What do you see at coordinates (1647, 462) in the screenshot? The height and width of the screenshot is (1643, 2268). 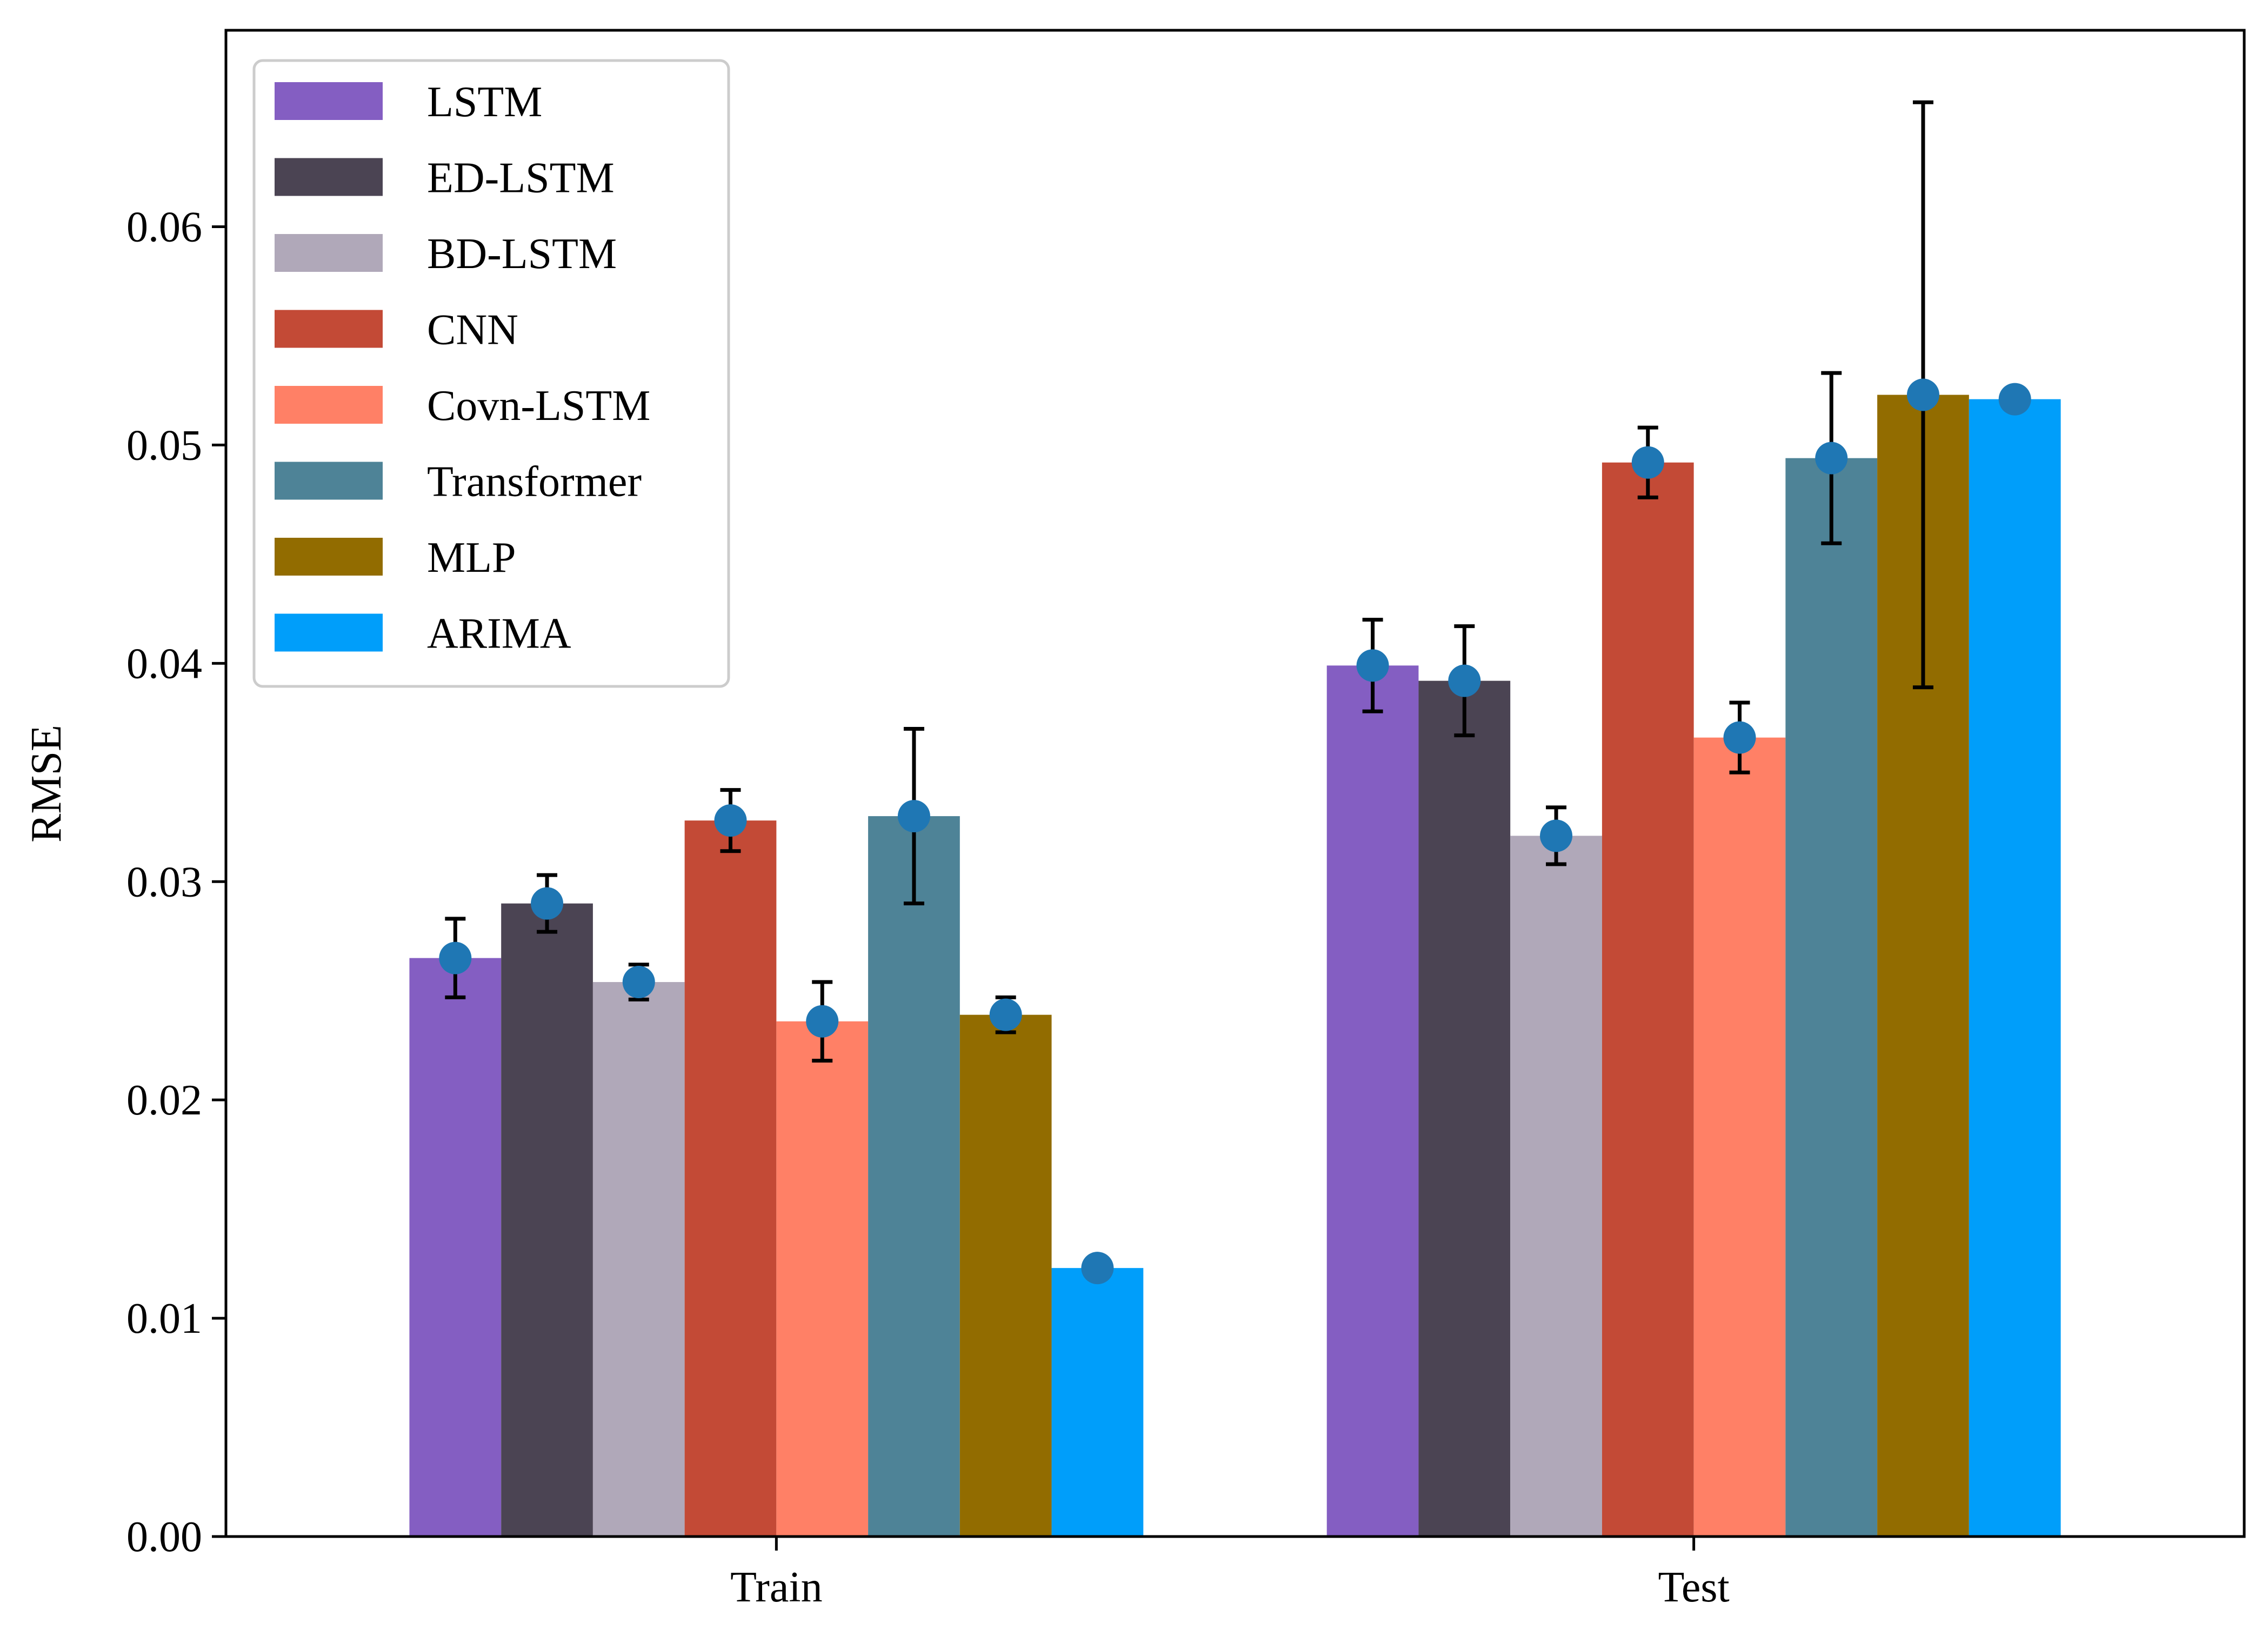 I see `marker-cnn-test` at bounding box center [1647, 462].